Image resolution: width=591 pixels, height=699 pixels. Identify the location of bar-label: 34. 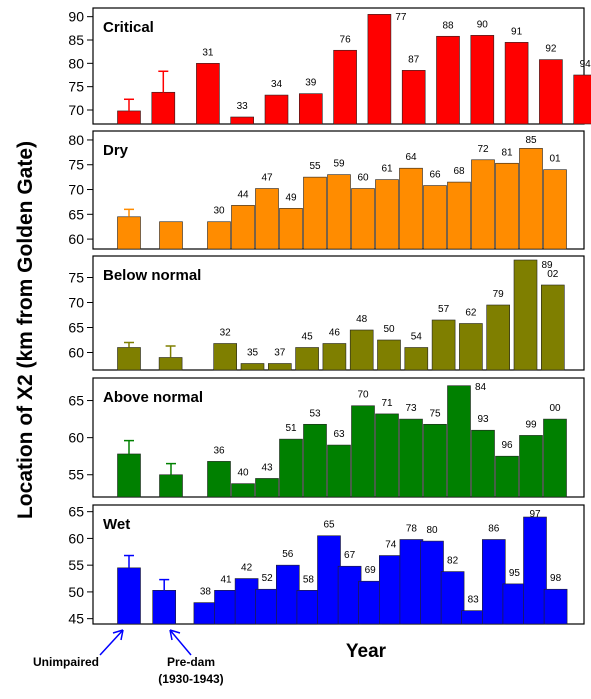
(277, 84).